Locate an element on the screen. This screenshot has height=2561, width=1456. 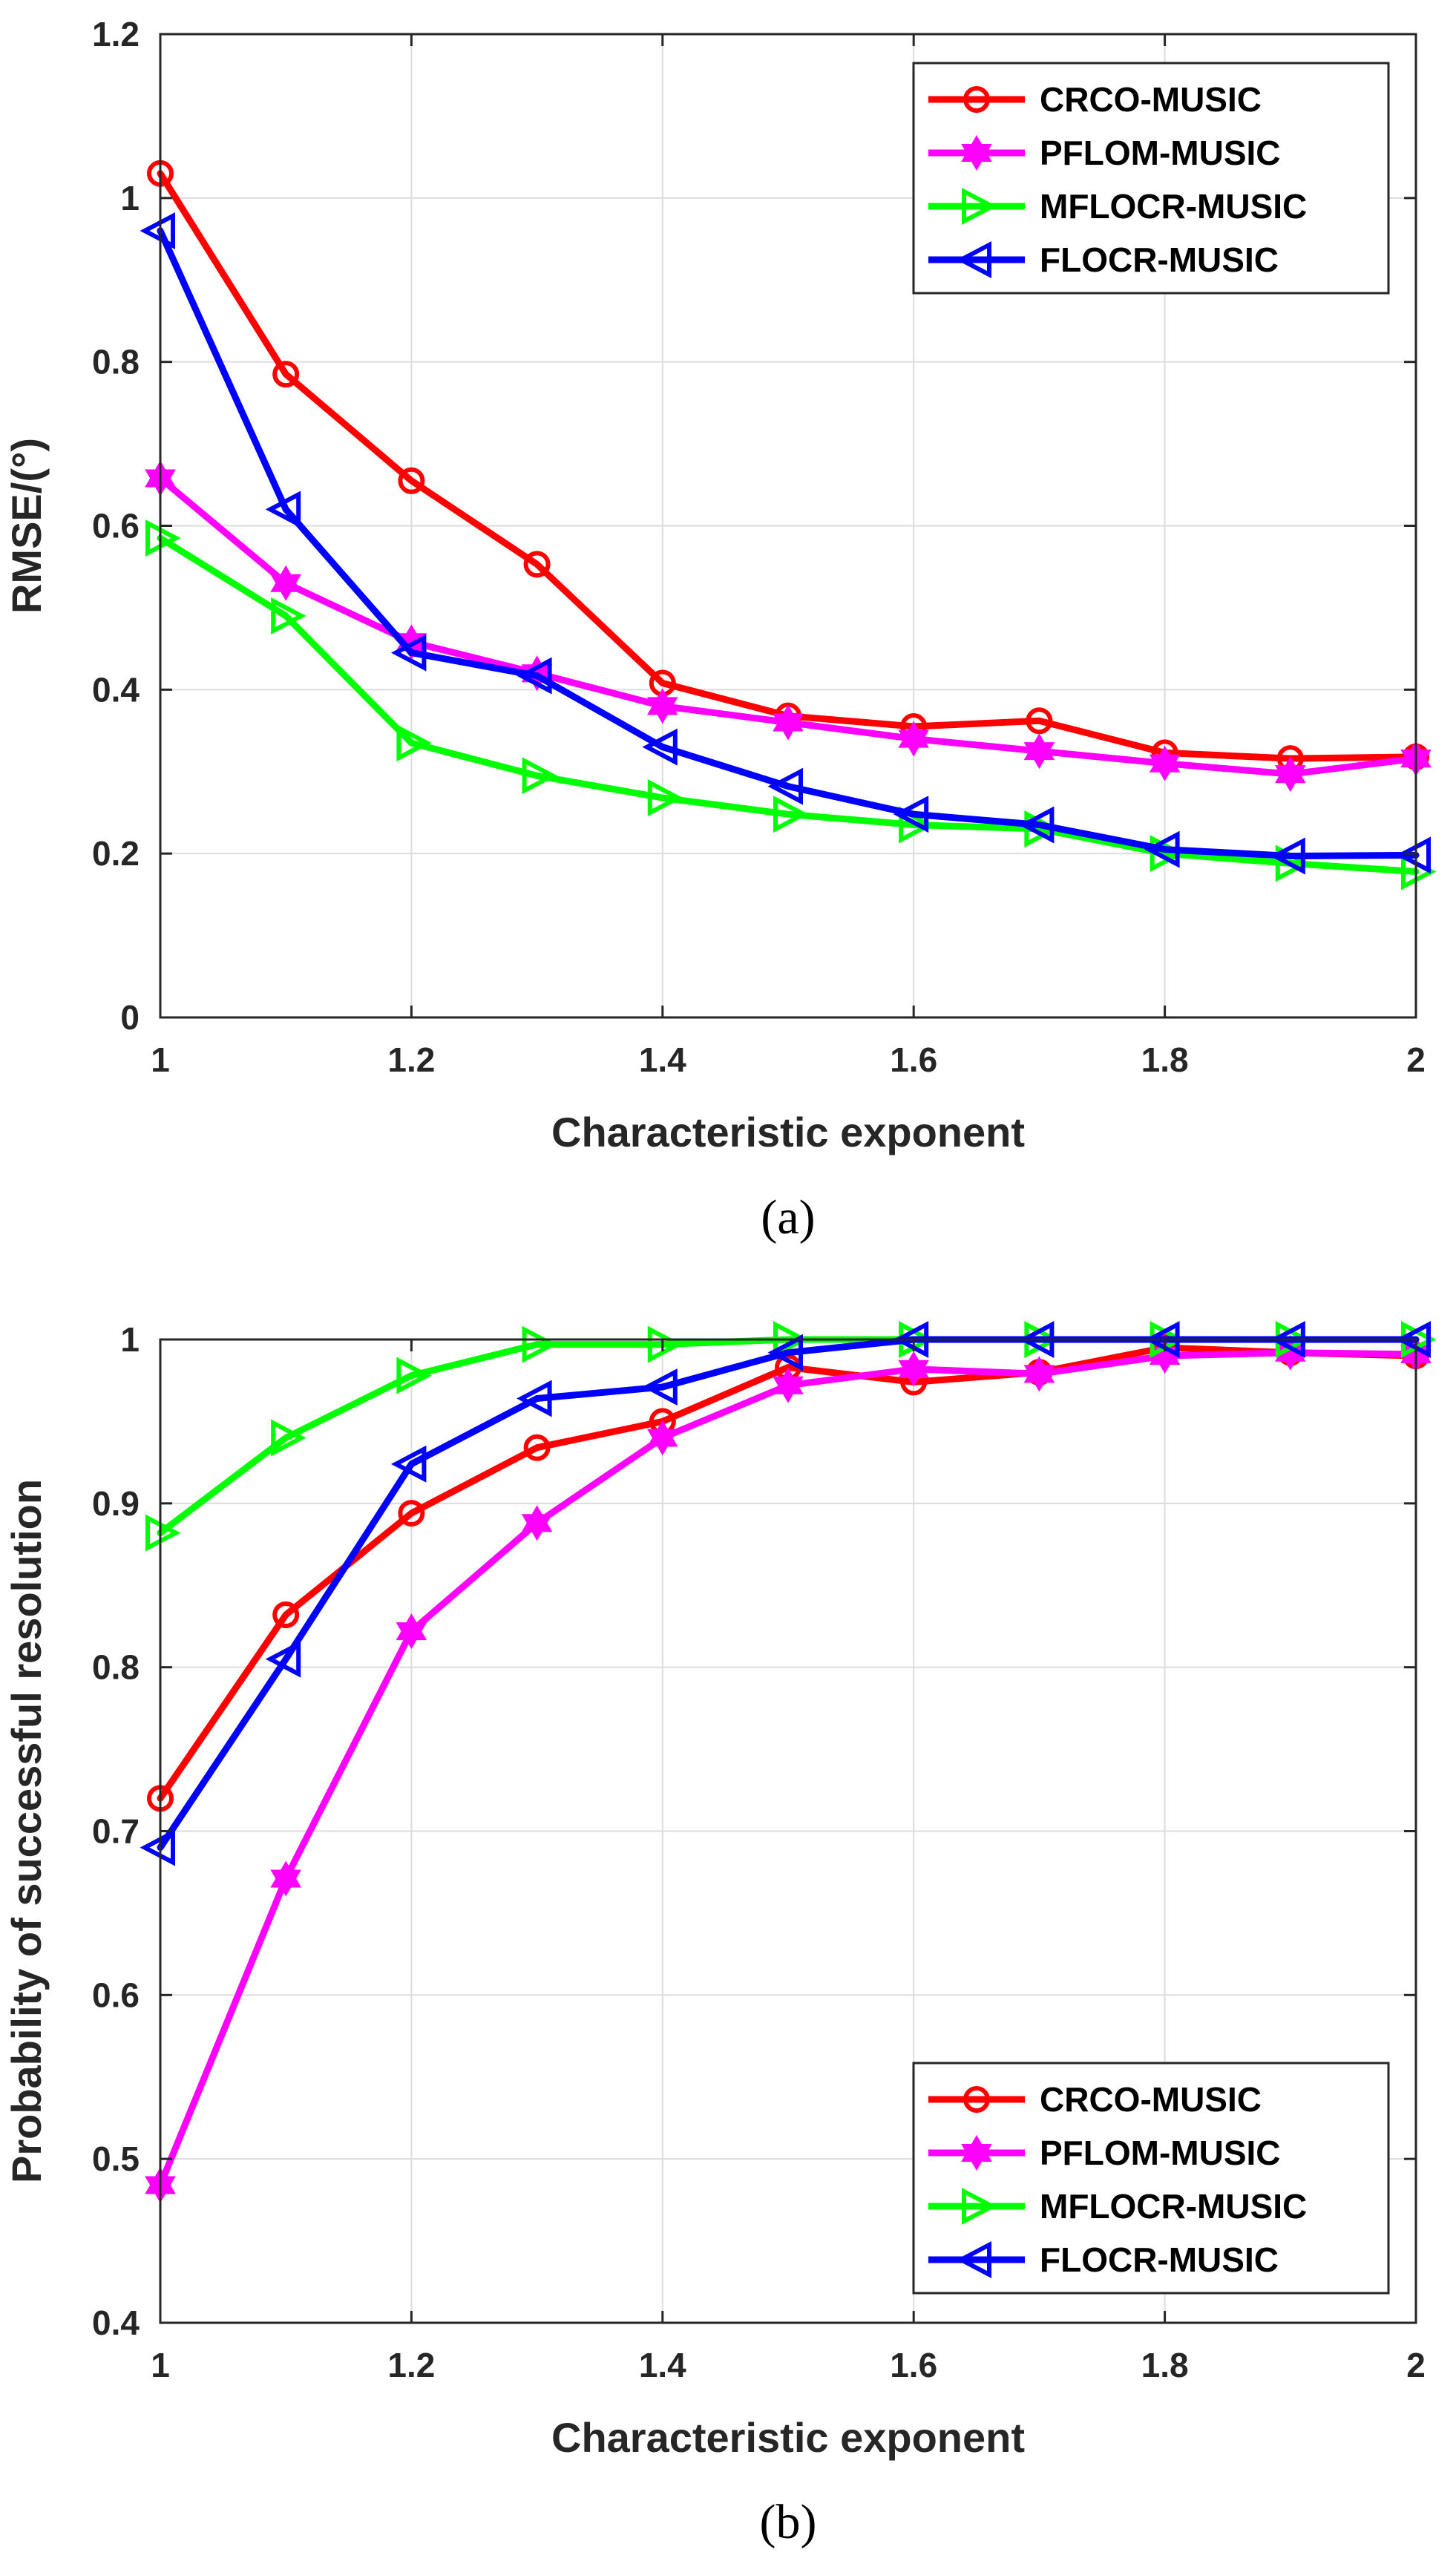
y-tick-label: 0.8 is located at coordinates (116, 362).